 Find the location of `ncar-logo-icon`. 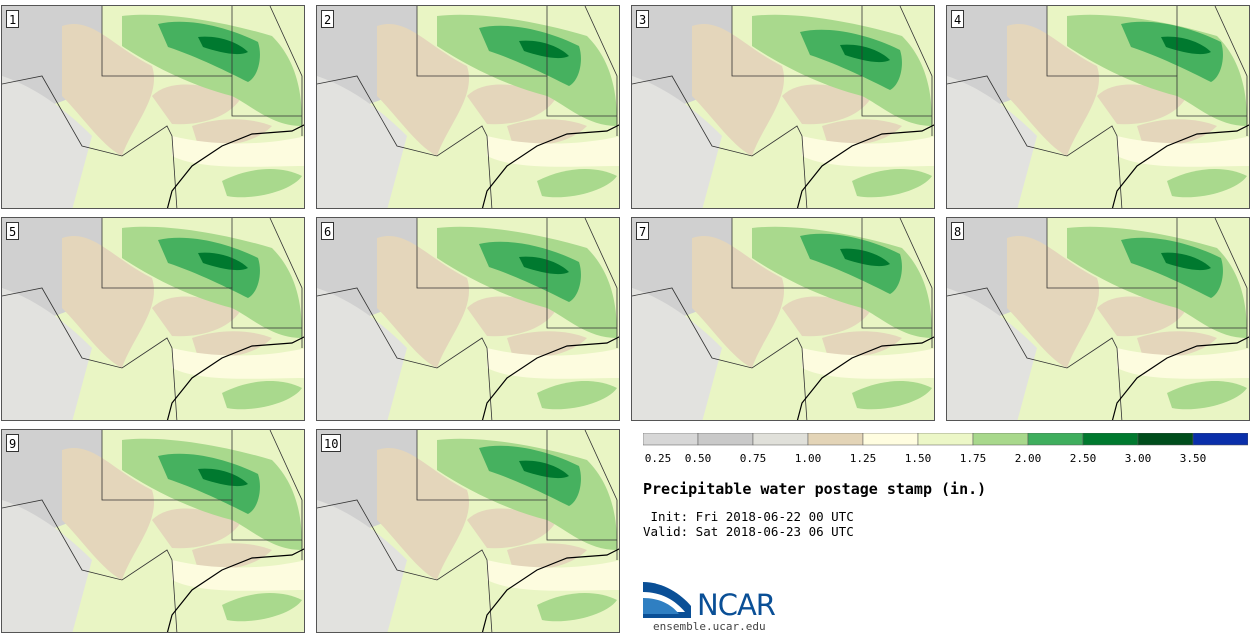

ncar-logo-icon is located at coordinates (667, 600).